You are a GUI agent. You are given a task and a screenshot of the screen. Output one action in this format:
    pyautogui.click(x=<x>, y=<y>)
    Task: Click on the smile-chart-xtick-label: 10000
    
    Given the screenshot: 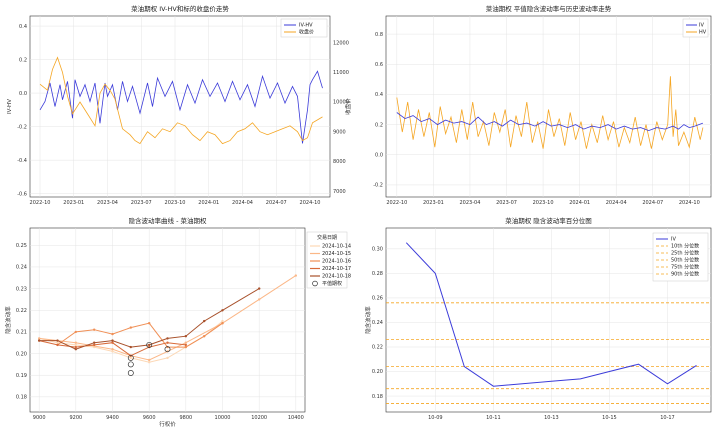 What is the action you would take?
    pyautogui.click(x=223, y=418)
    